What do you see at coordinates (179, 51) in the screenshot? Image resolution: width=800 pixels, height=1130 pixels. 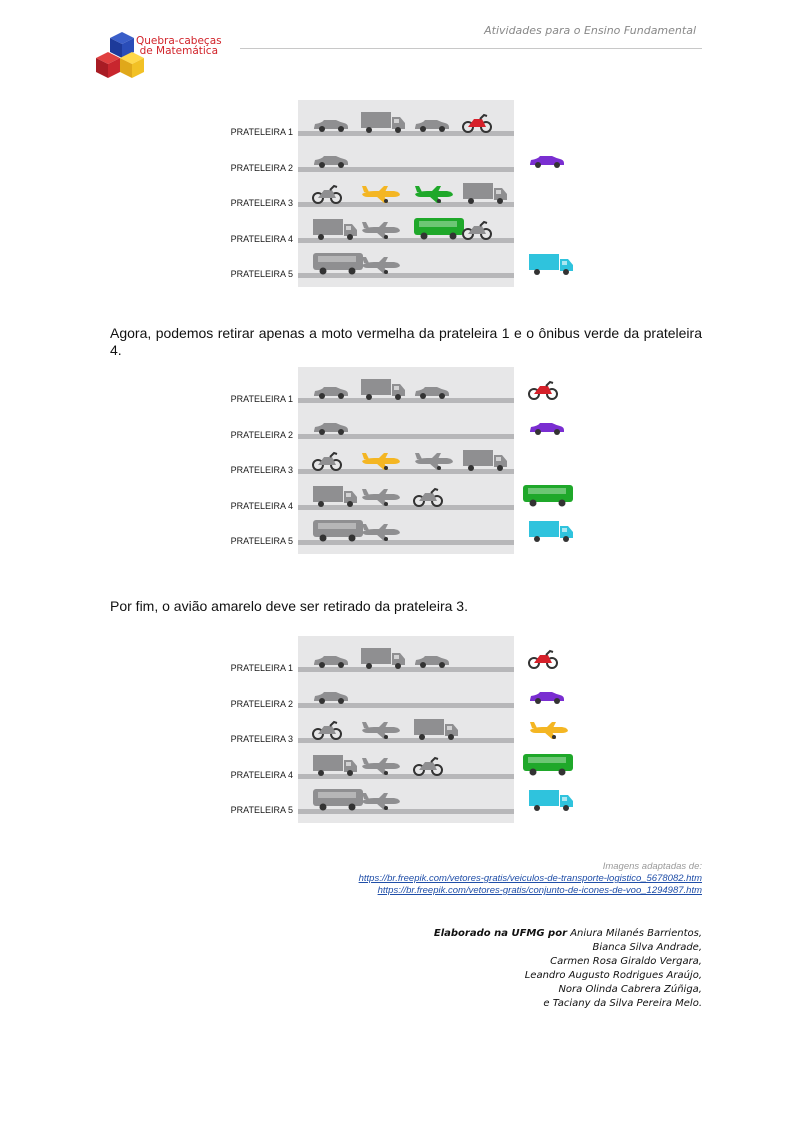 I see `logo-line-2: de Matemática` at bounding box center [179, 51].